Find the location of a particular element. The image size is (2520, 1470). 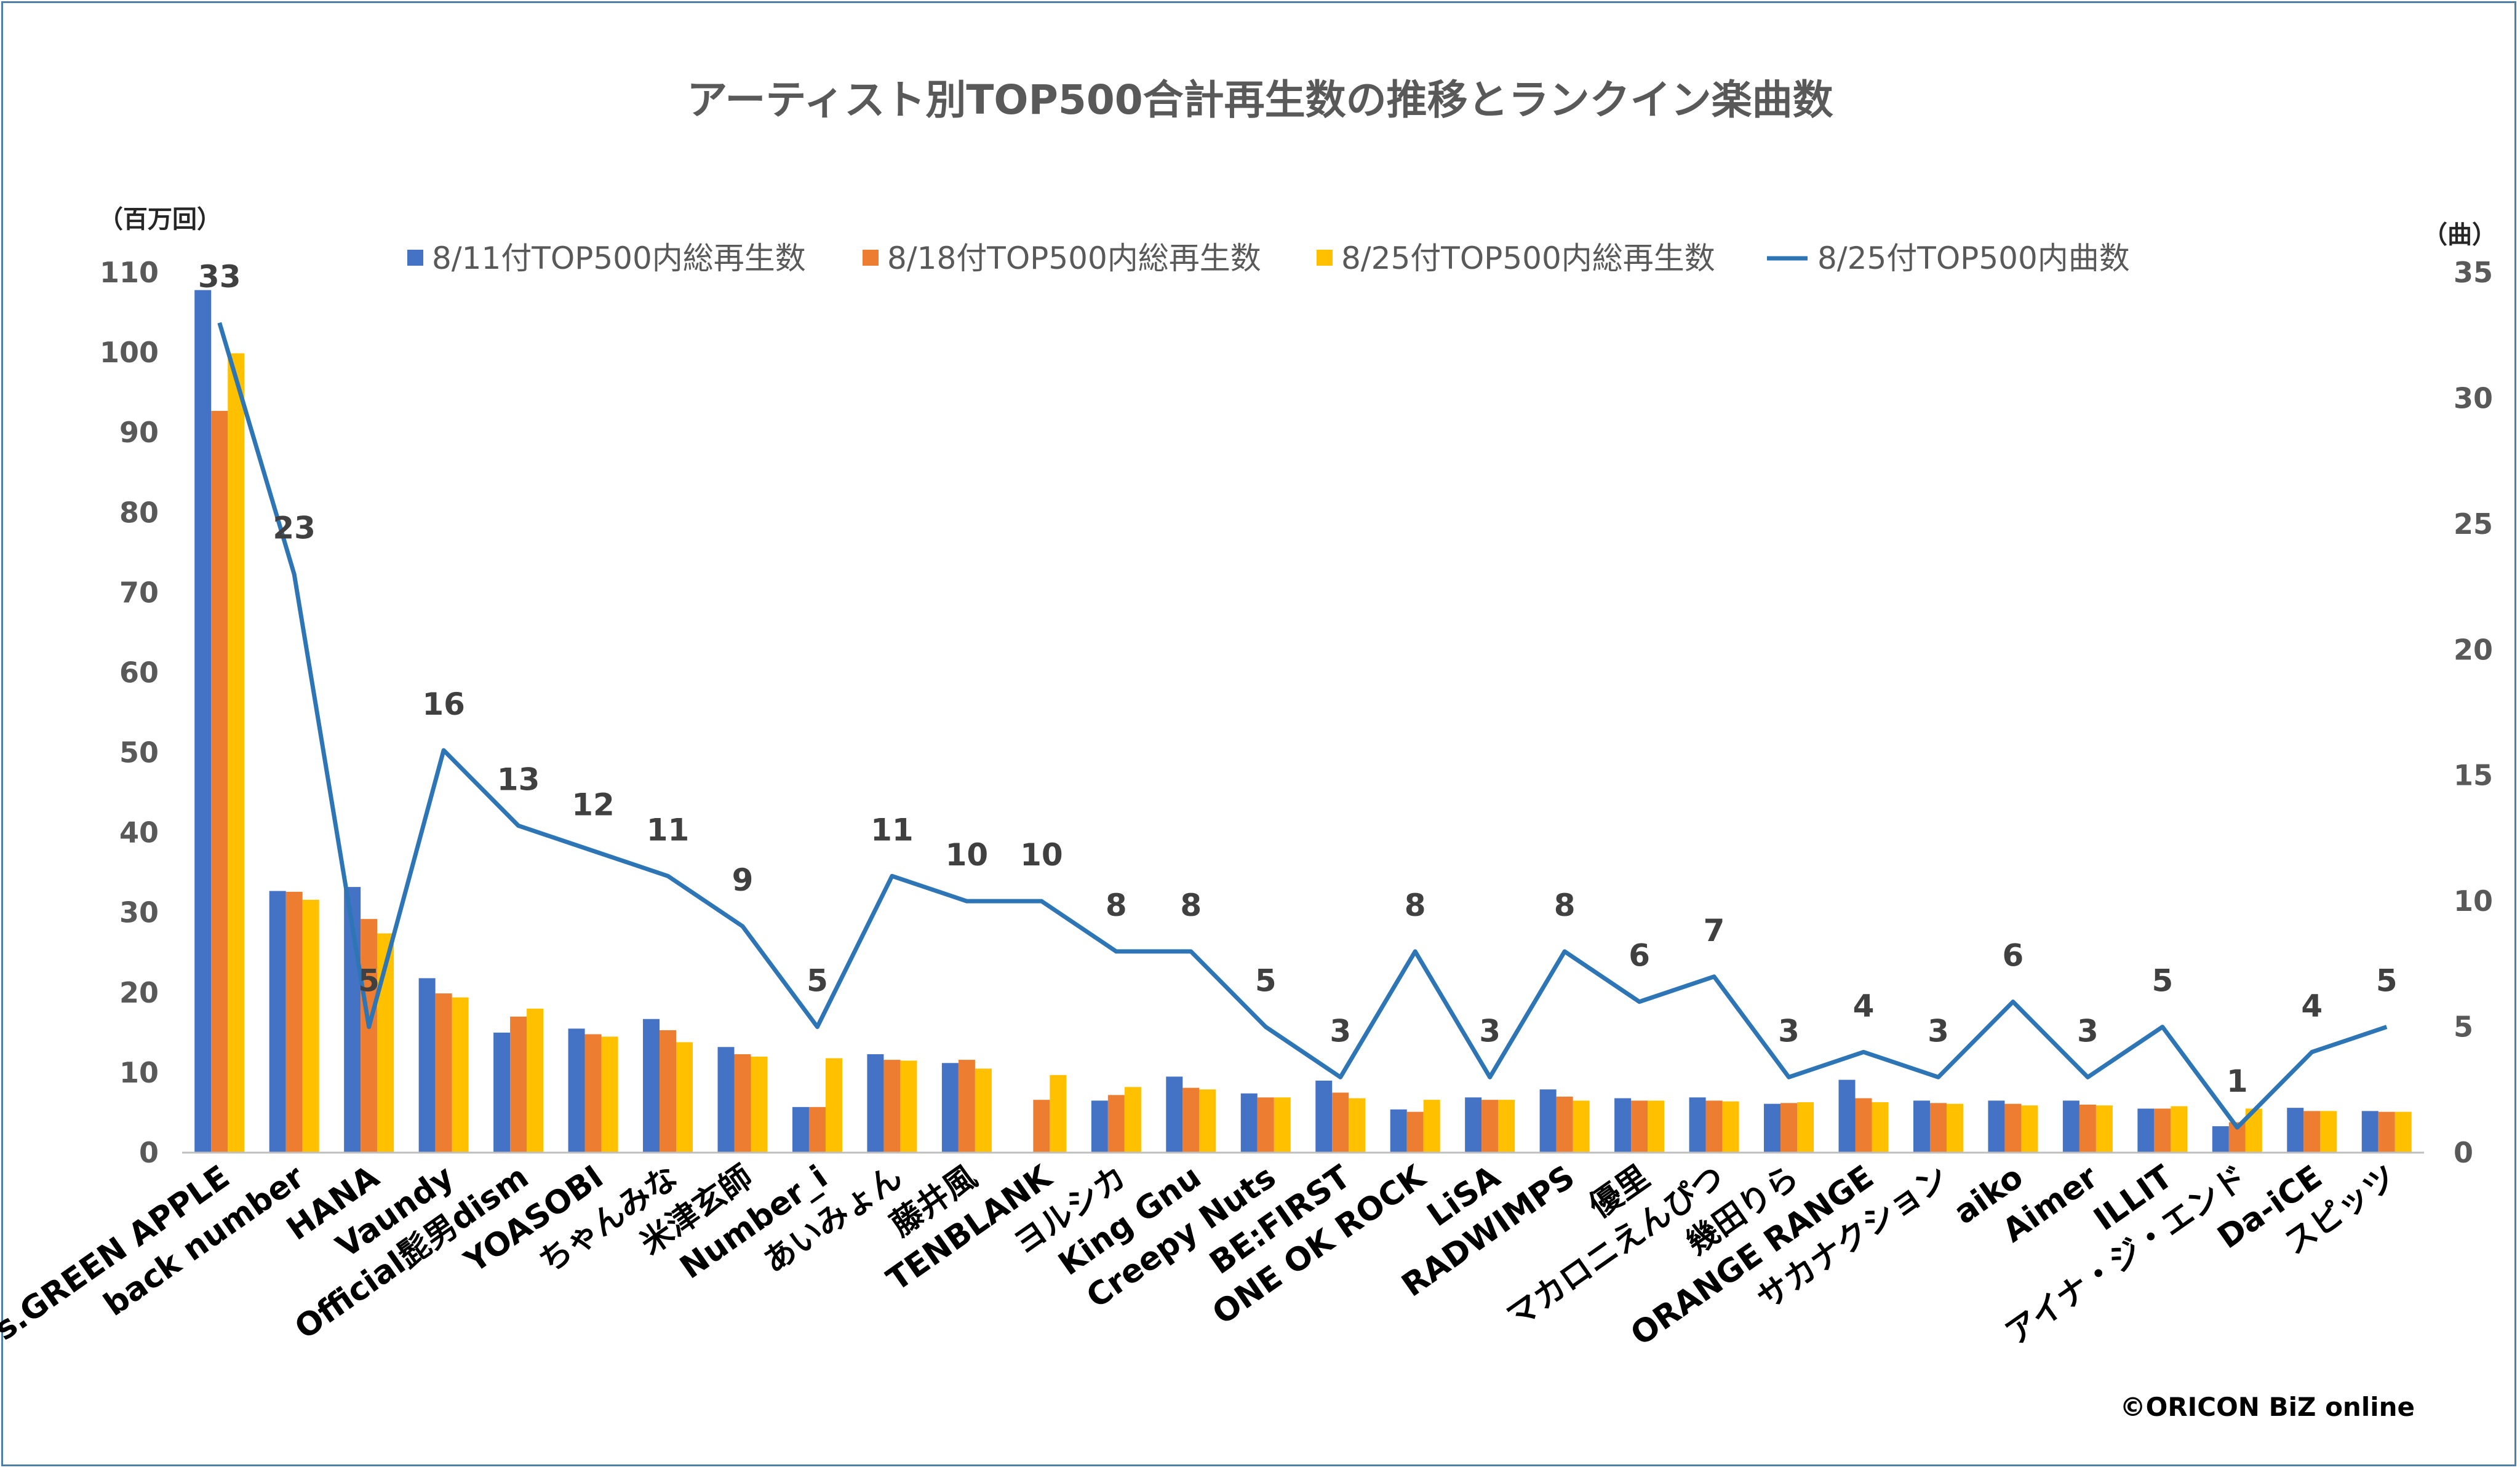

y-left-tick-label: 0 is located at coordinates (149, 1152).